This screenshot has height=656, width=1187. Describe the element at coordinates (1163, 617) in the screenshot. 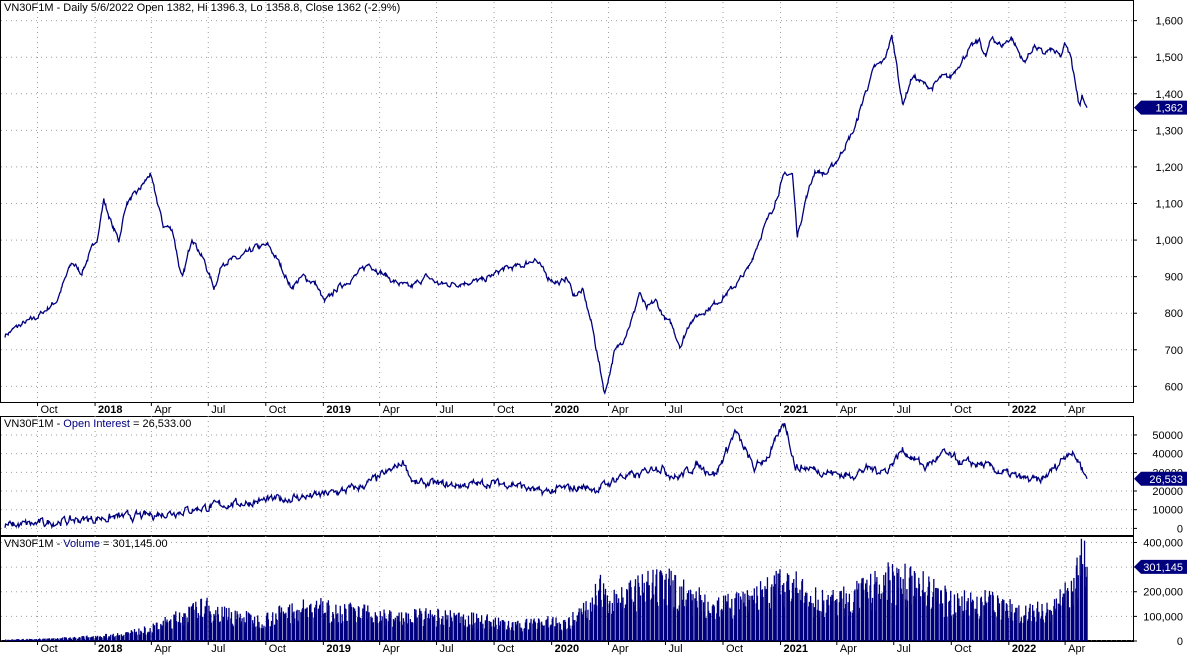

I see `y-tick-label: 100,000` at that location.